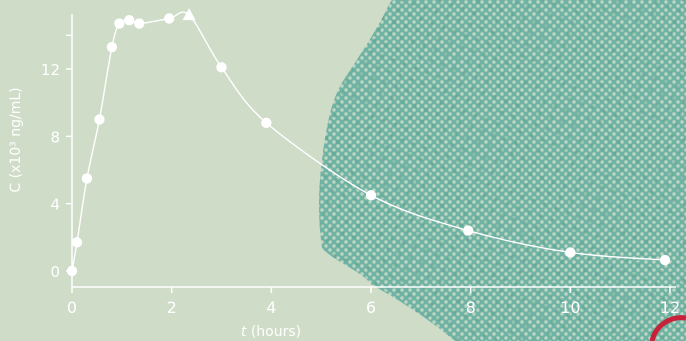  I want to click on x-tick-label: 6, so click(371, 307).